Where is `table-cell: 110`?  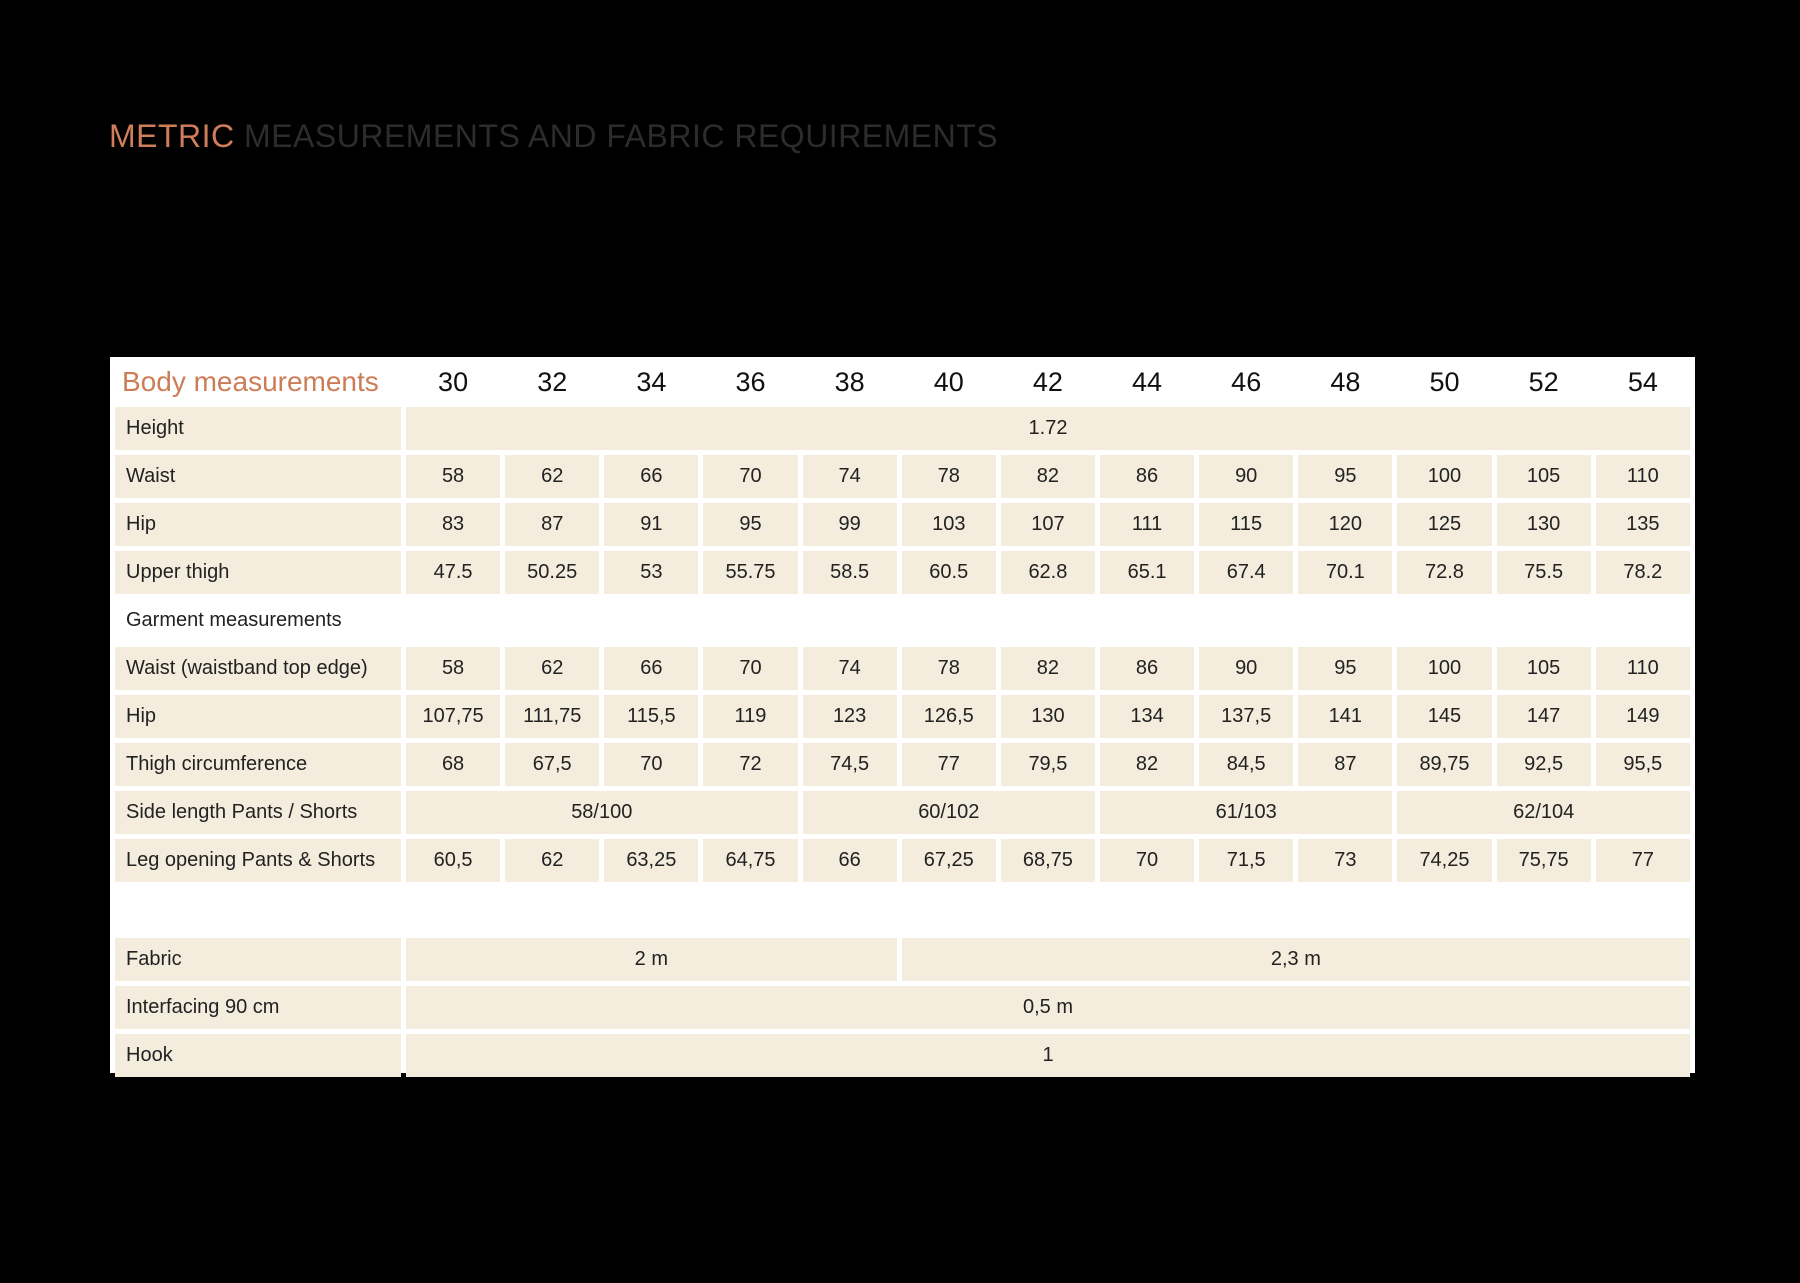
table-cell: 110 is located at coordinates (1642, 476).